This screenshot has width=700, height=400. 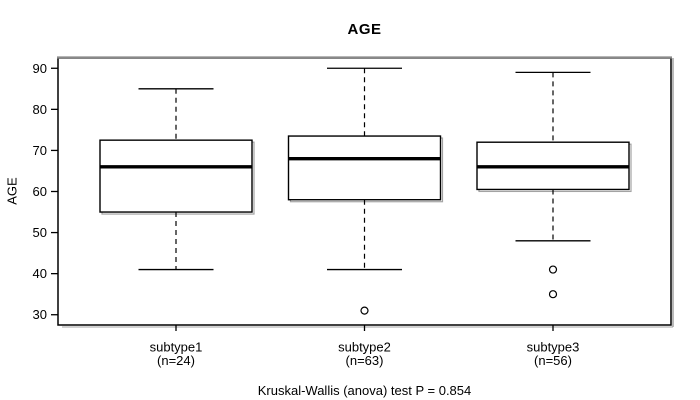 I want to click on category-name: subtype3, so click(x=553, y=347).